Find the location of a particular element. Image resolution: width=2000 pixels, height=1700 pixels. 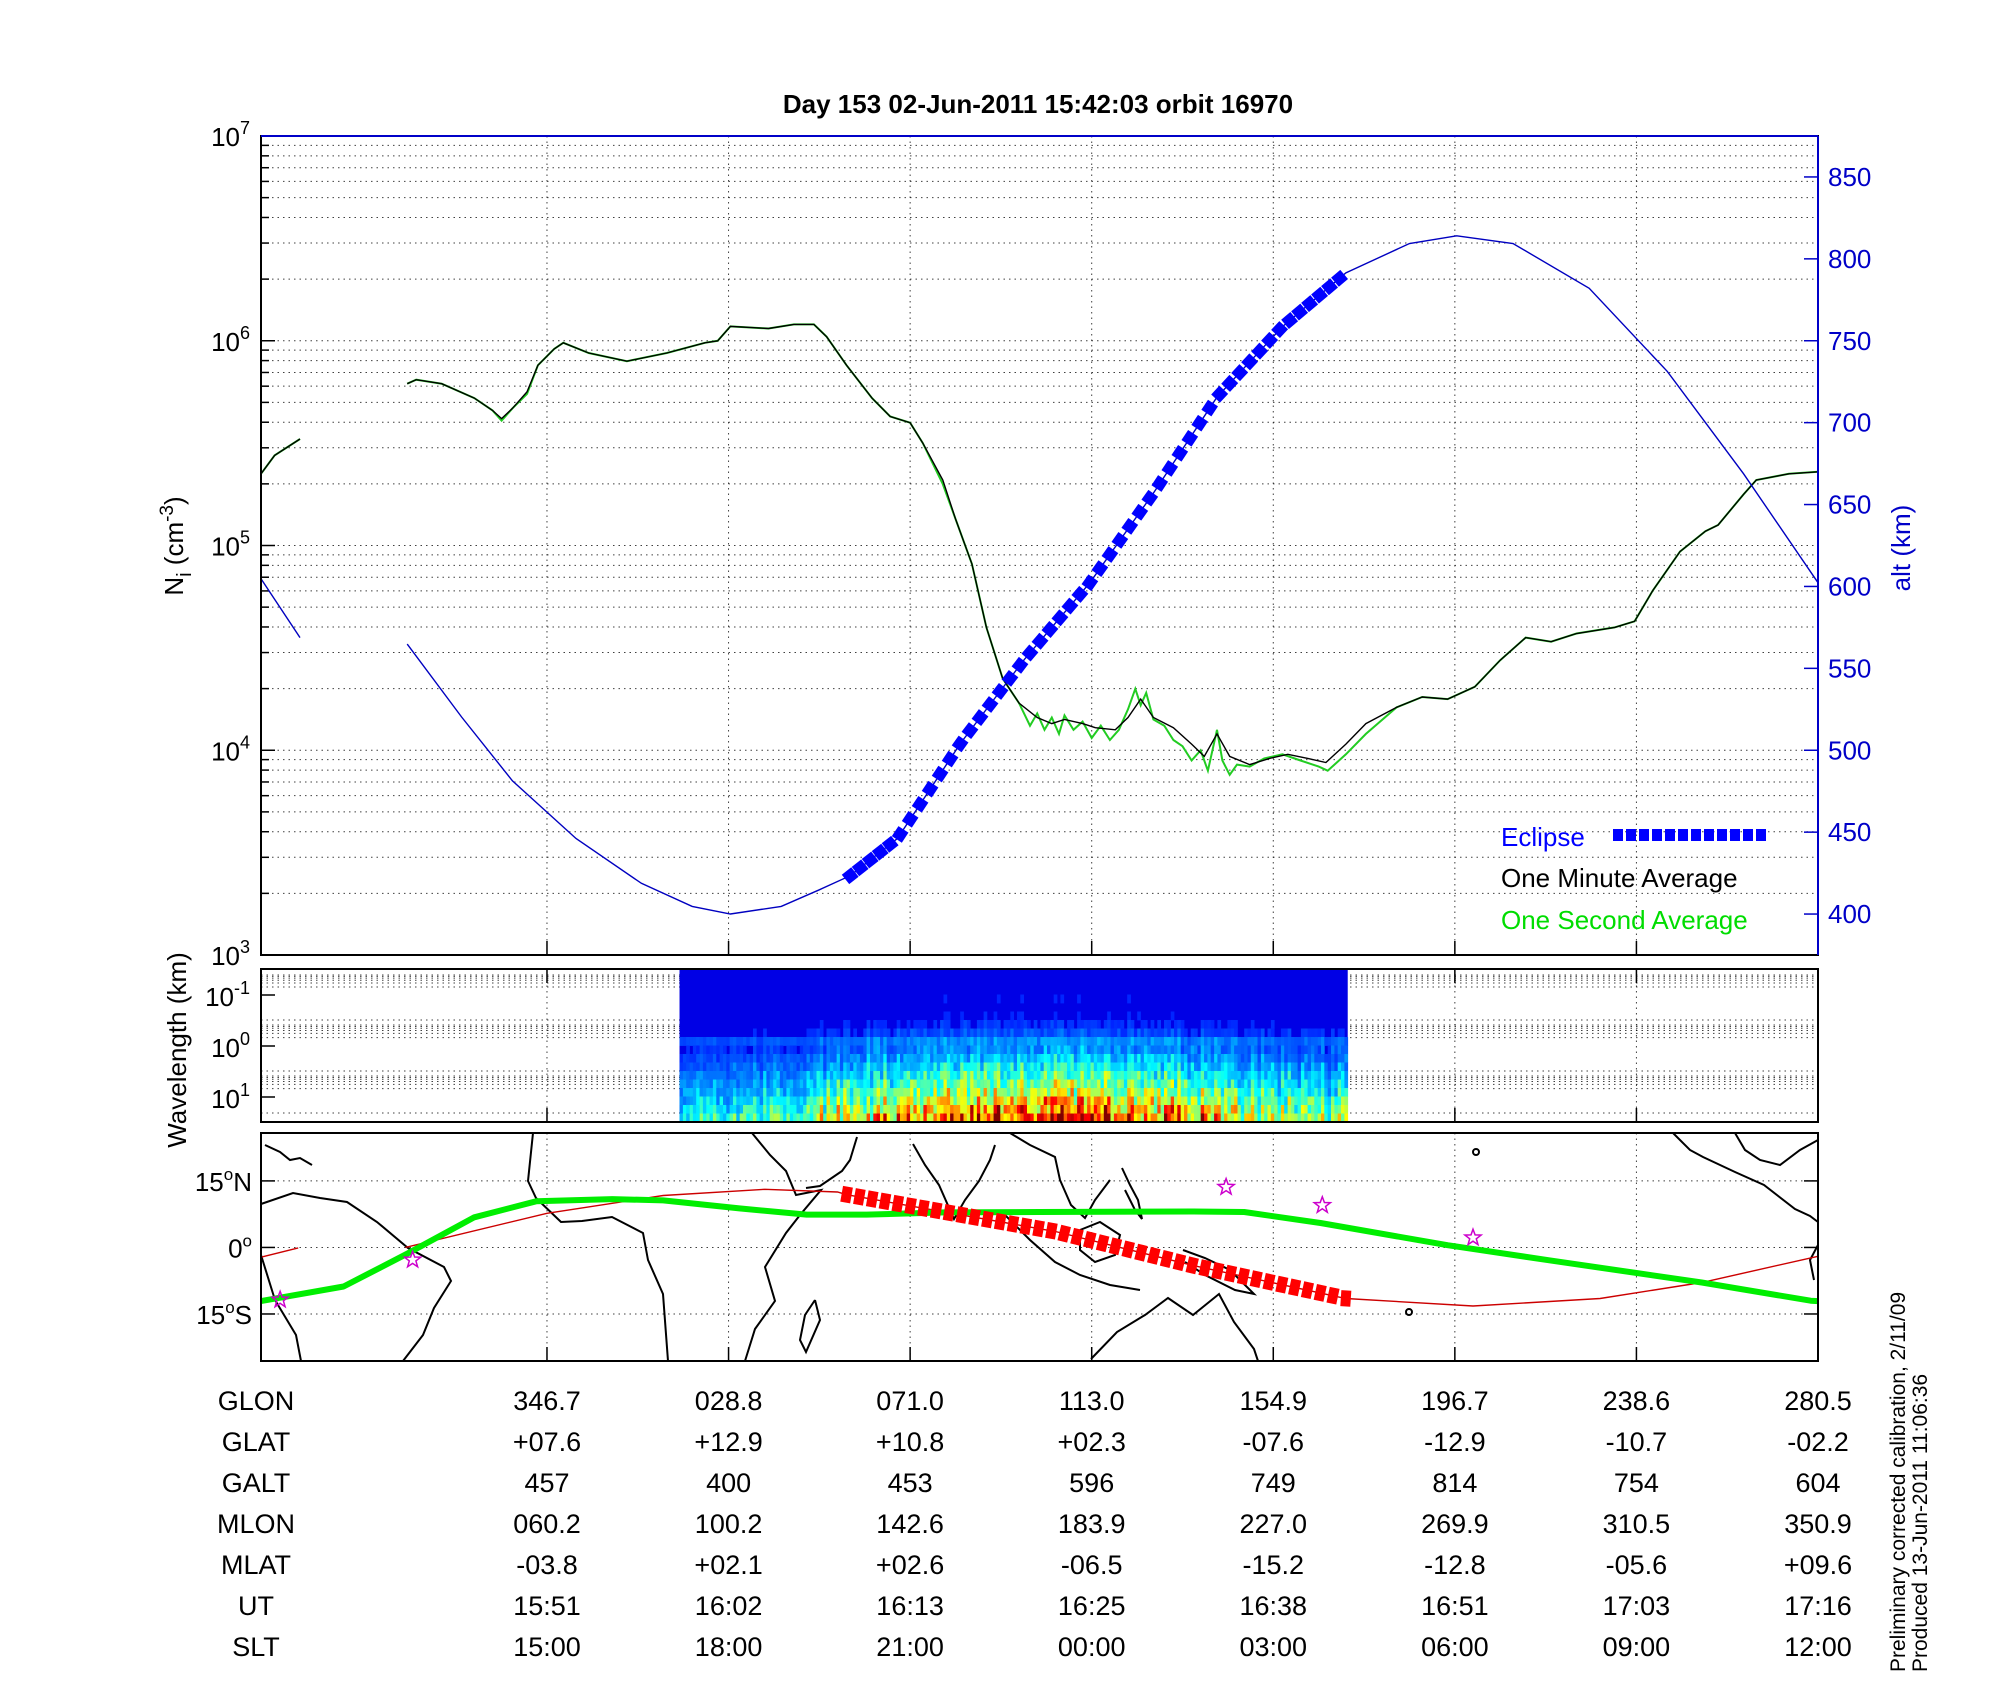

table-cell: 142.6 is located at coordinates (910, 1524).